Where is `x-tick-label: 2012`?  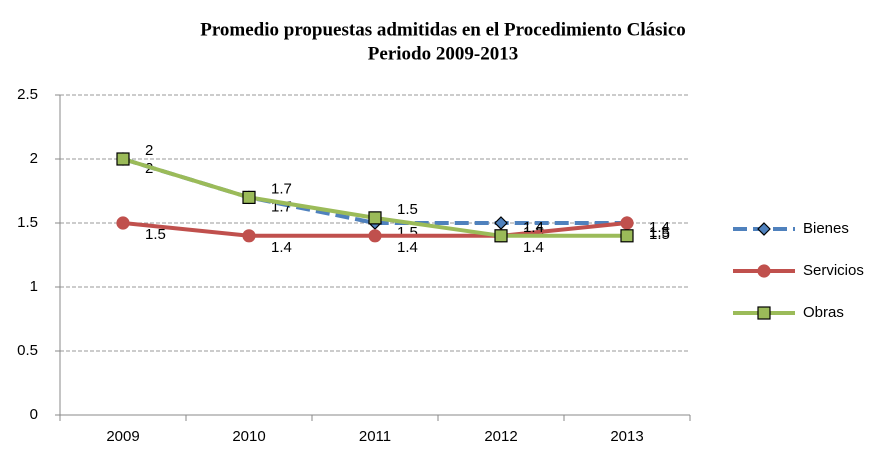 x-tick-label: 2012 is located at coordinates (500, 436).